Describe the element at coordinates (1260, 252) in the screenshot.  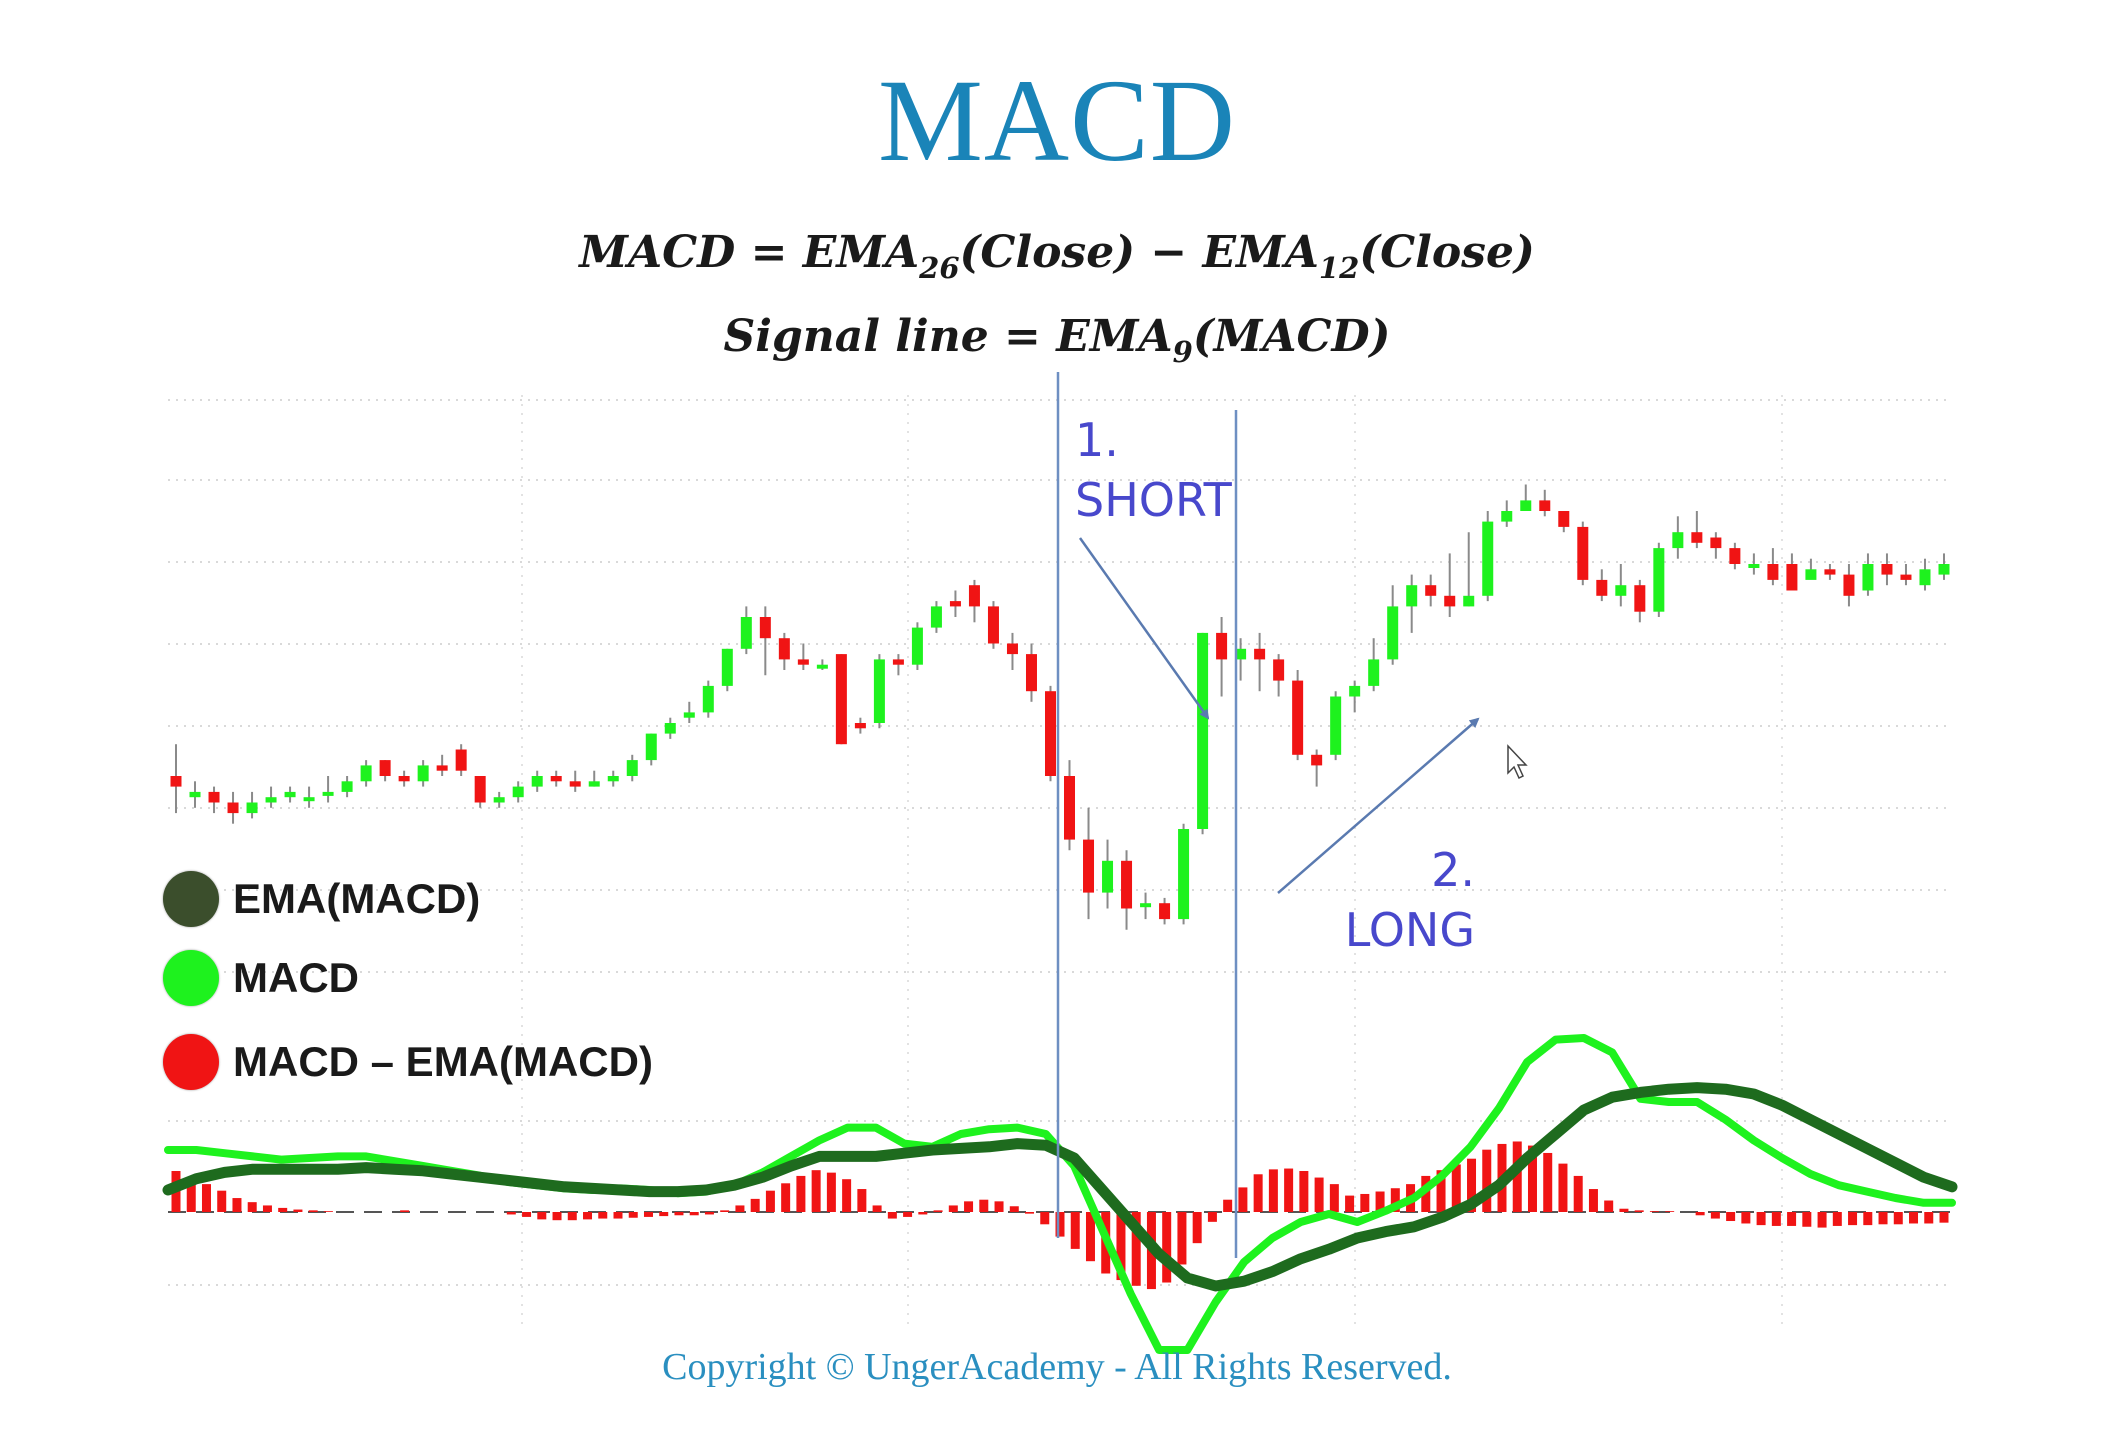
I see `formula1-ema2: EMA` at that location.